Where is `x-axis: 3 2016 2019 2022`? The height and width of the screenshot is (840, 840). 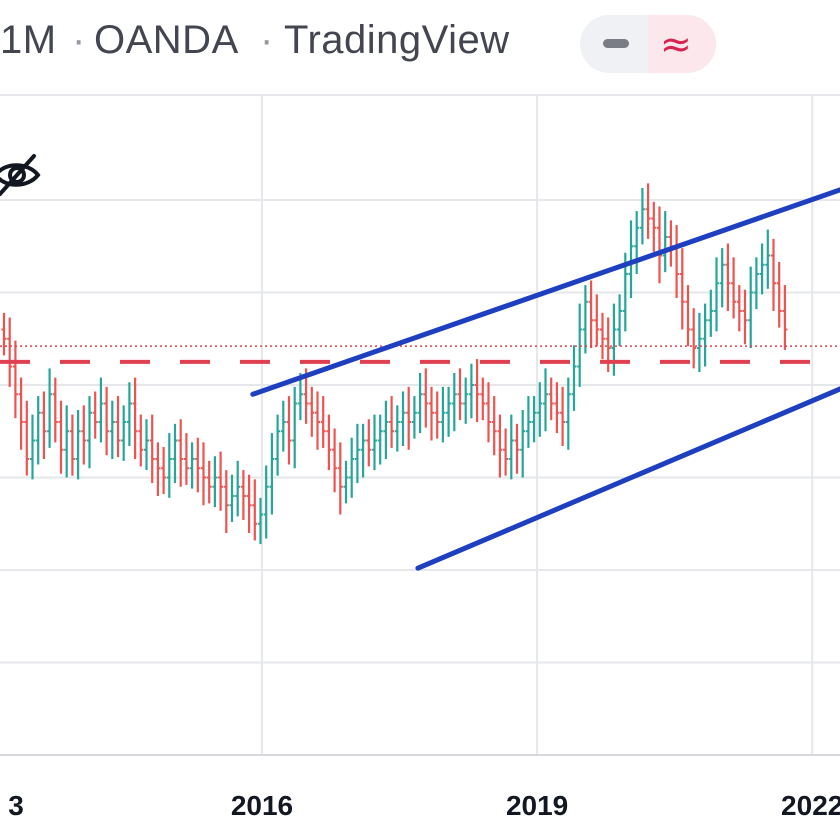 x-axis: 3 2016 2019 2022 is located at coordinates (424, 805).